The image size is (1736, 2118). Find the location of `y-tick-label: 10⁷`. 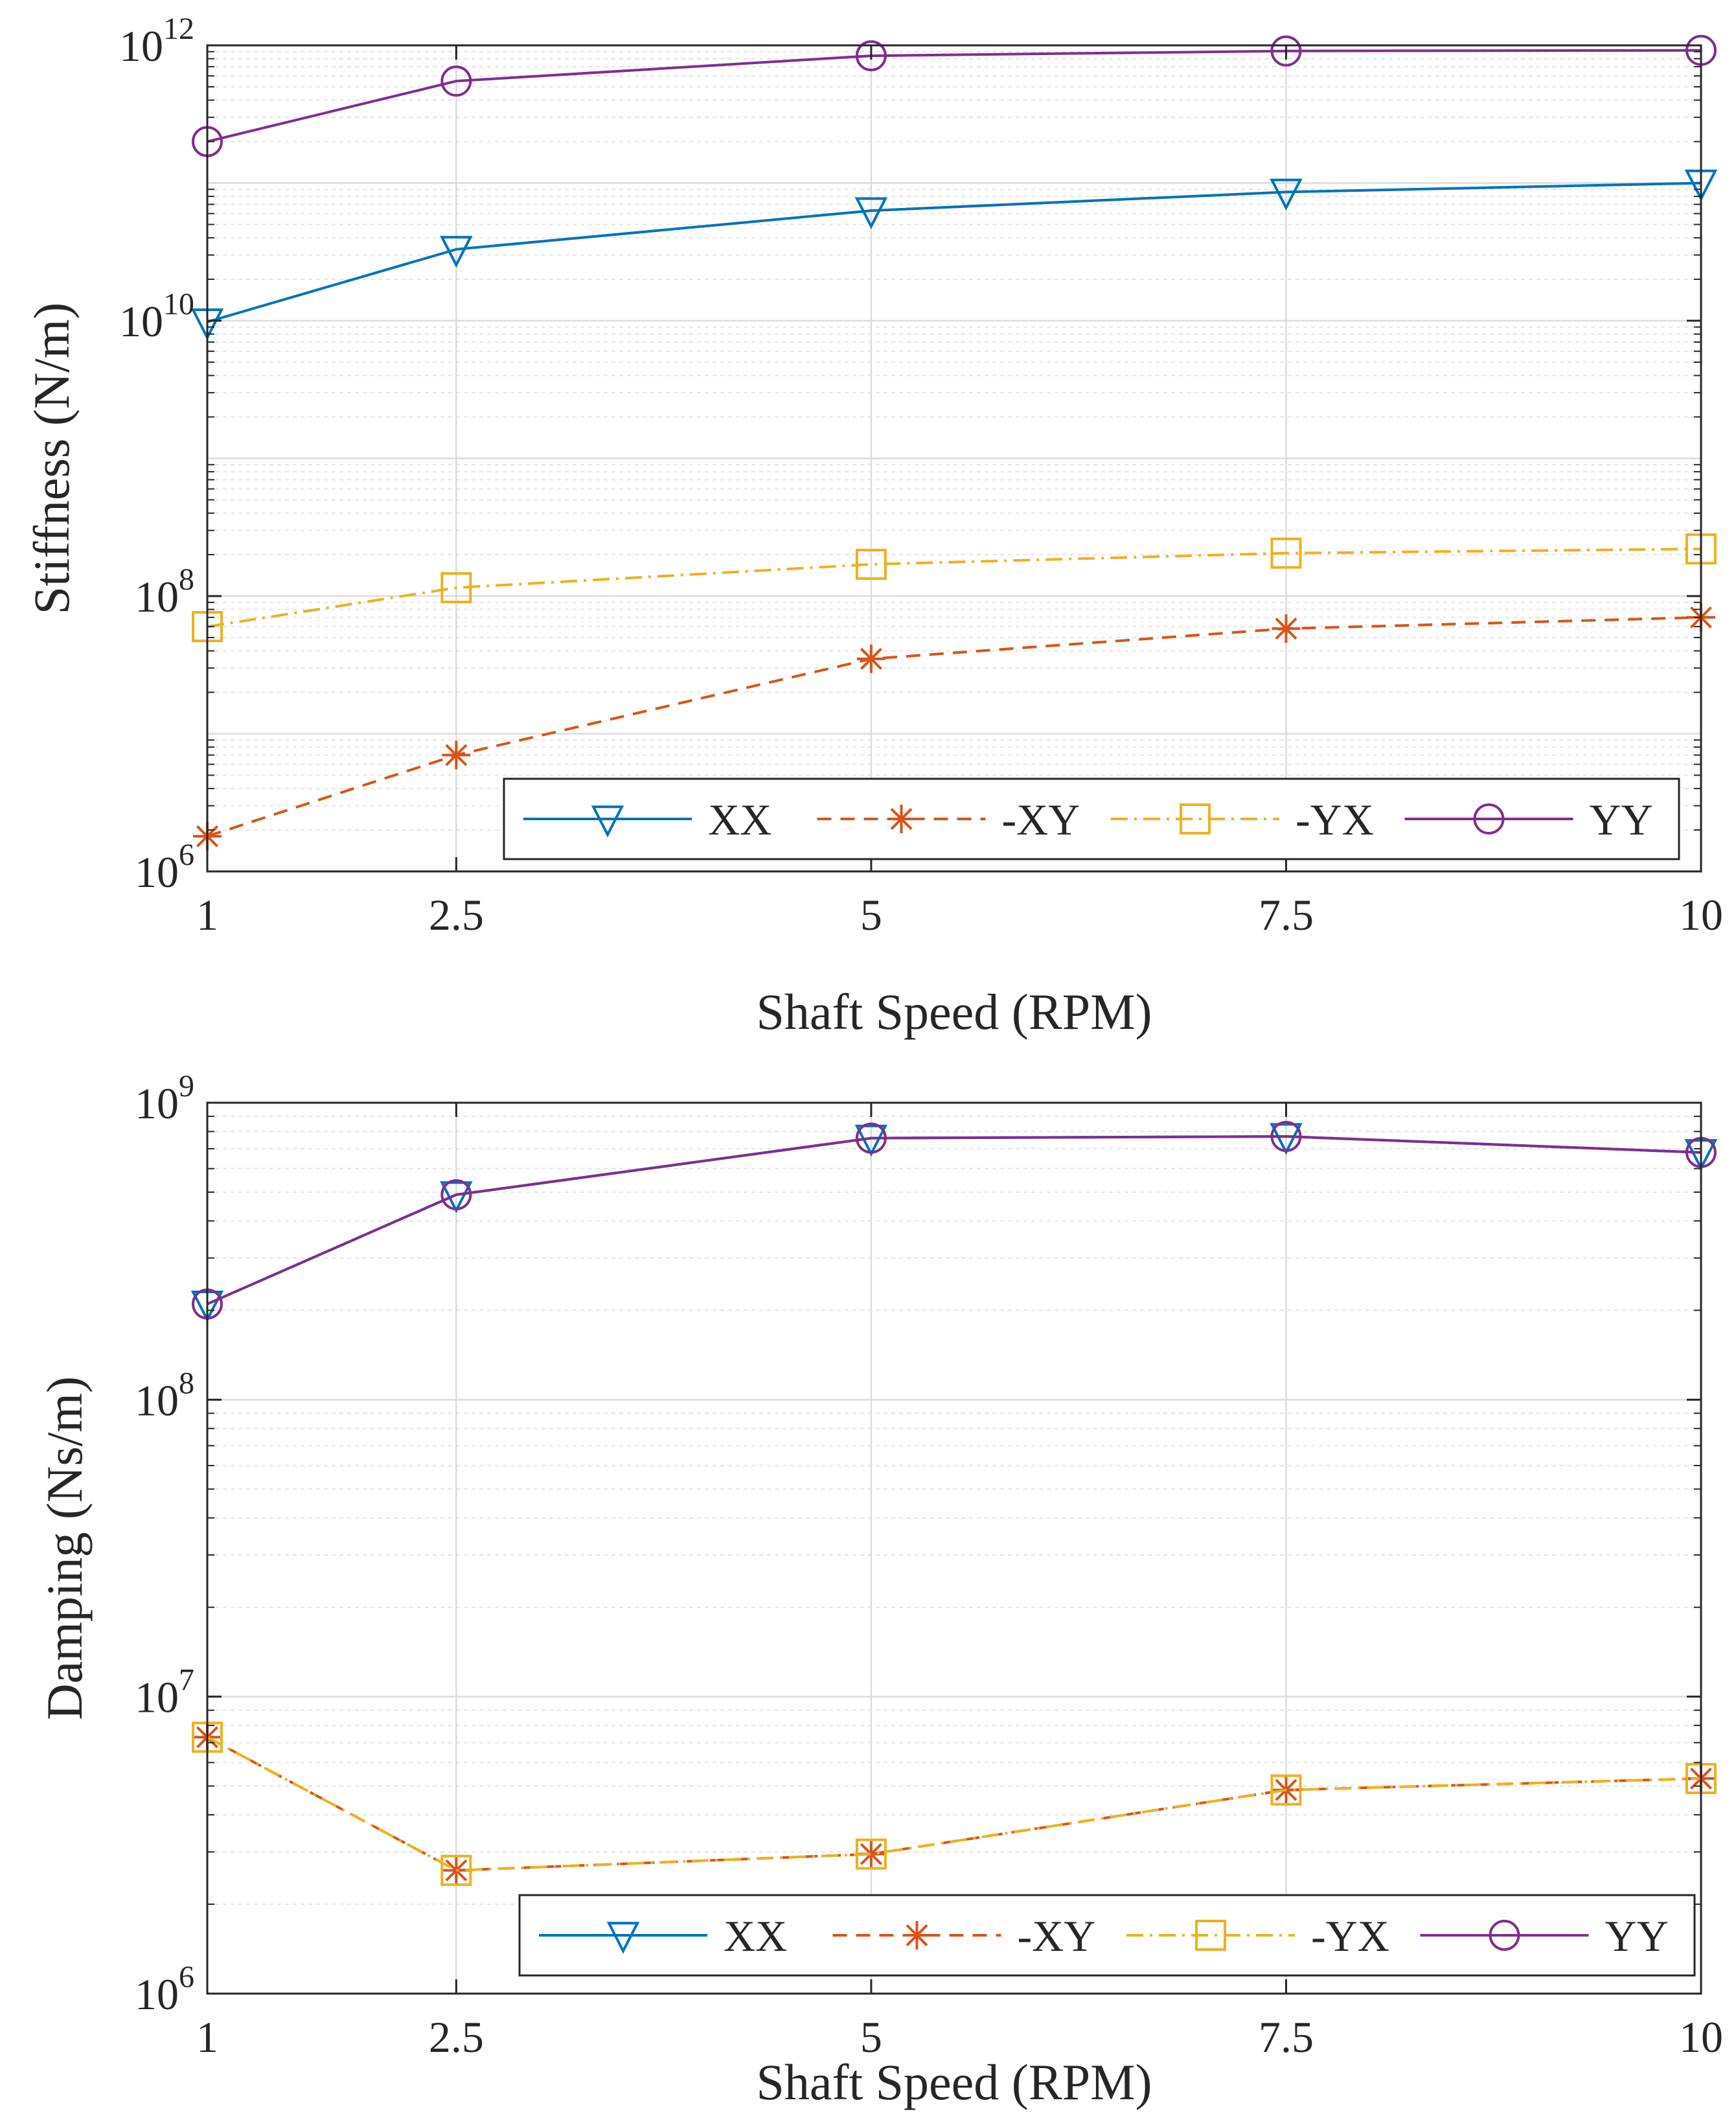

y-tick-label: 10⁷ is located at coordinates (165, 1692).